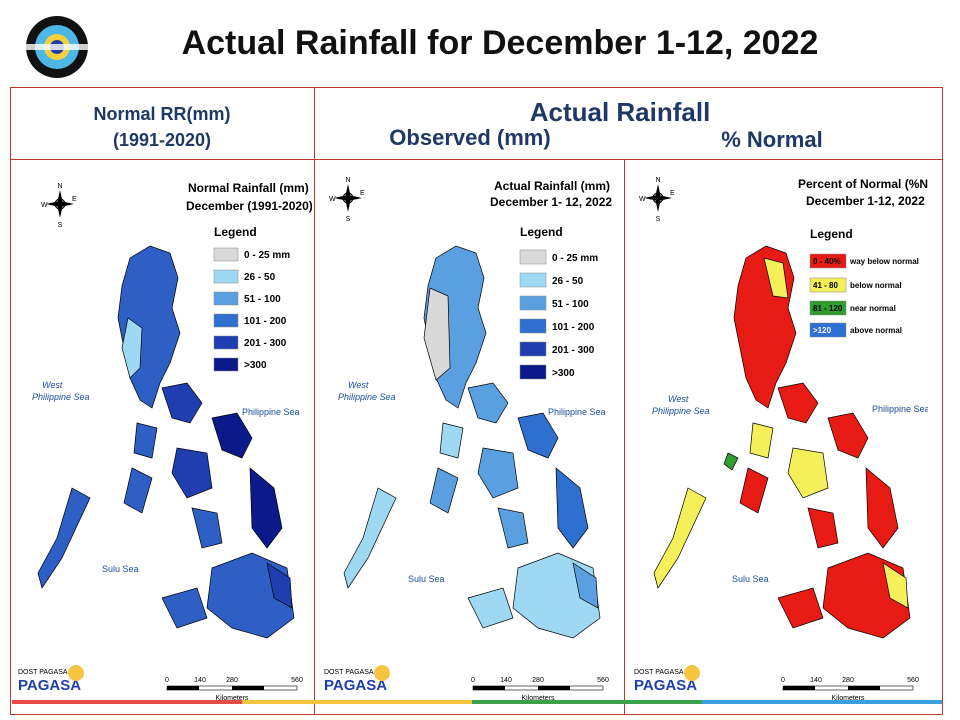  I want to click on svg-text: 41 - 80, so click(825, 285).